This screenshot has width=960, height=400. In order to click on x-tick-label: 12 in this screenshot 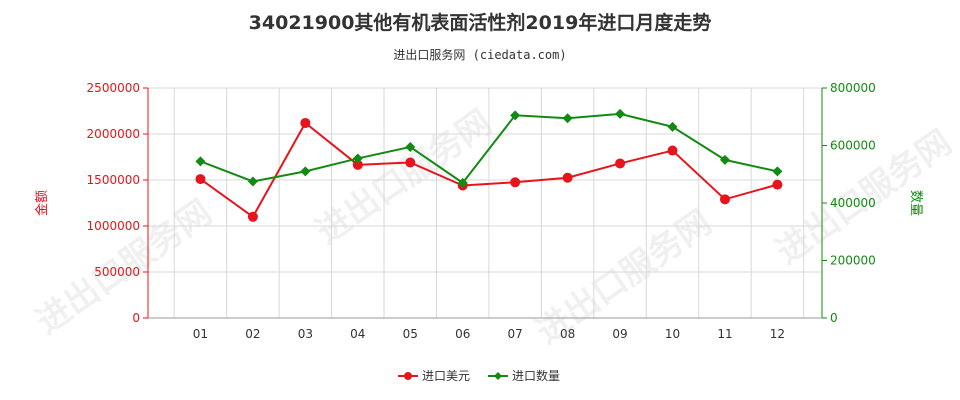, I will do `click(777, 334)`.